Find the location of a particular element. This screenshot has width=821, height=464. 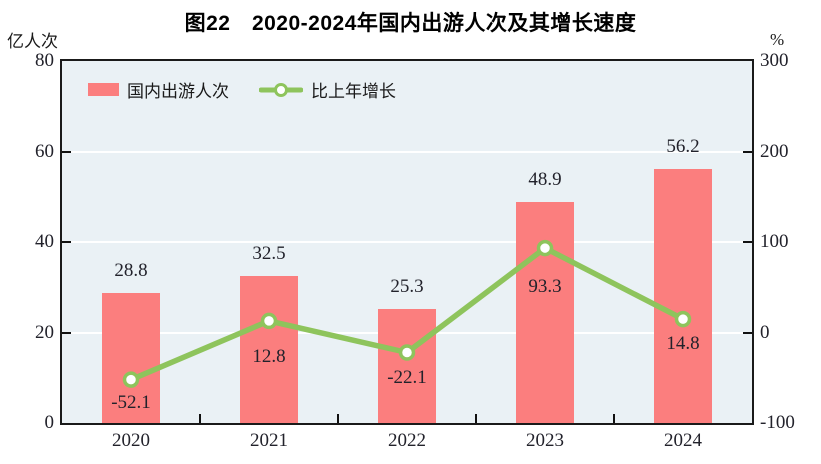

x-axis-label: 2022 is located at coordinates (407, 440).